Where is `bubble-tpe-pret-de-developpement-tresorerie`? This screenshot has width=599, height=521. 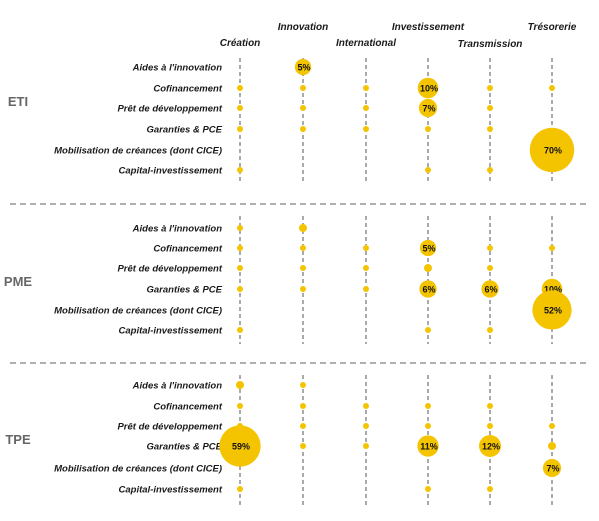
bubble-tpe-pret-de-developpement-tresorerie is located at coordinates (552, 426).